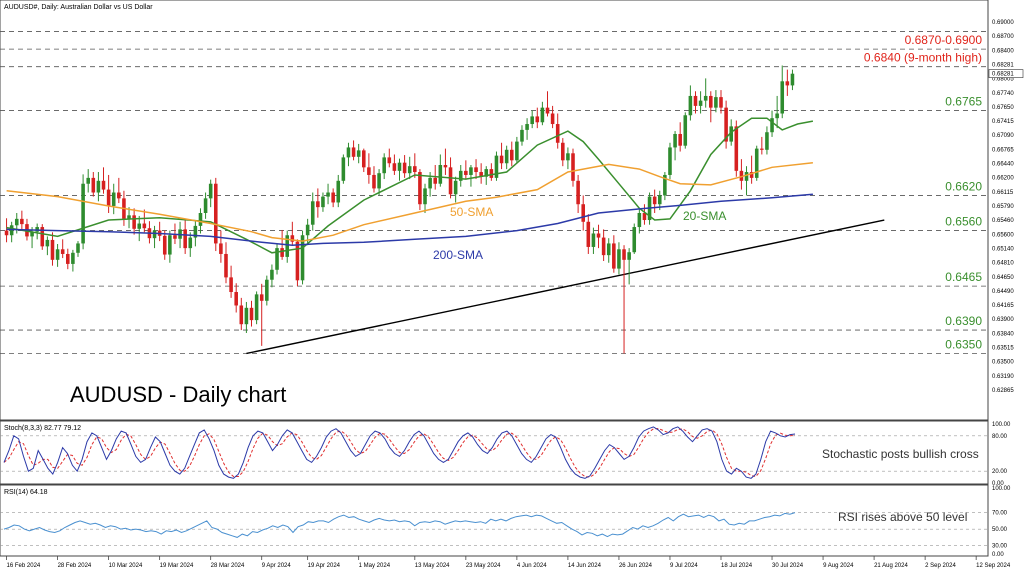 Image resolution: width=1024 pixels, height=572 pixels. Describe the element at coordinates (1001, 425) in the screenshot. I see `stochastic-tick-label: 100.00` at that location.